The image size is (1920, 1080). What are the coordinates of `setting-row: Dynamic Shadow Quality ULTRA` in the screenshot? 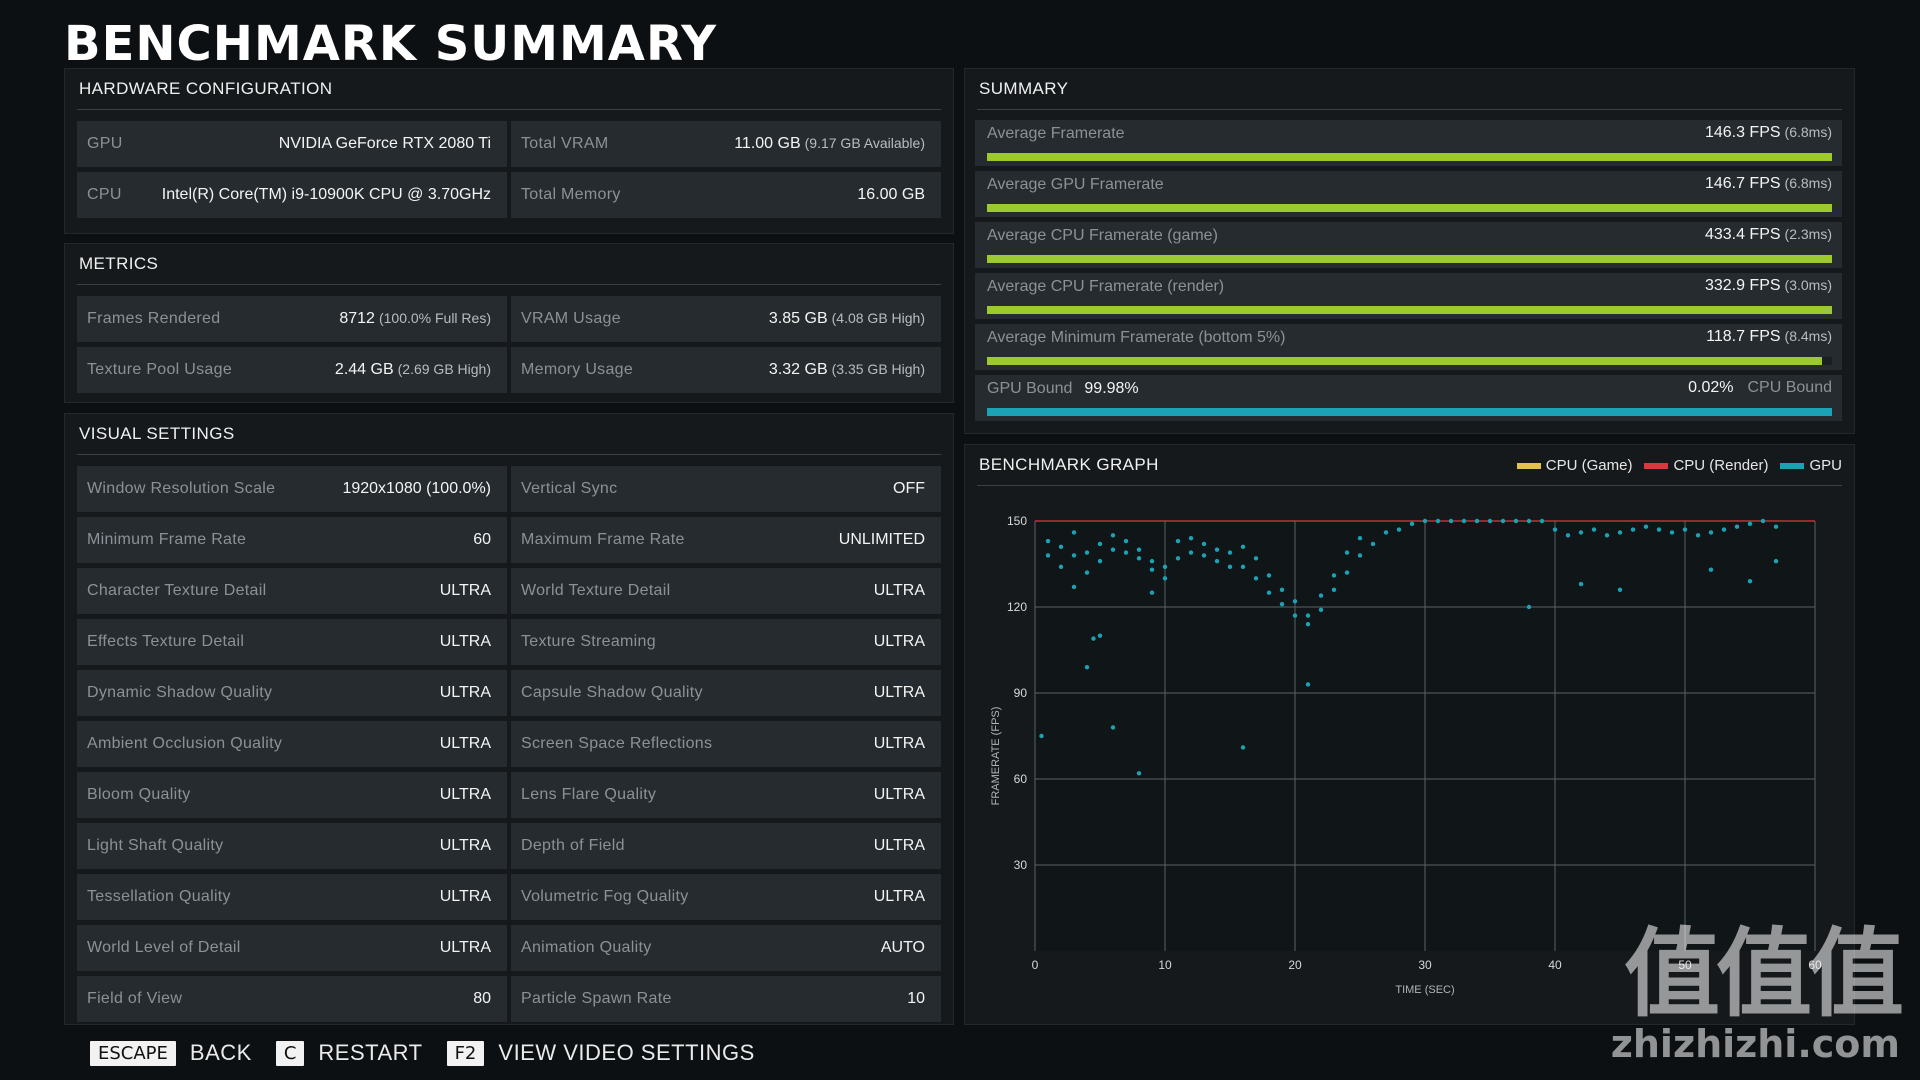 It's located at (292, 693).